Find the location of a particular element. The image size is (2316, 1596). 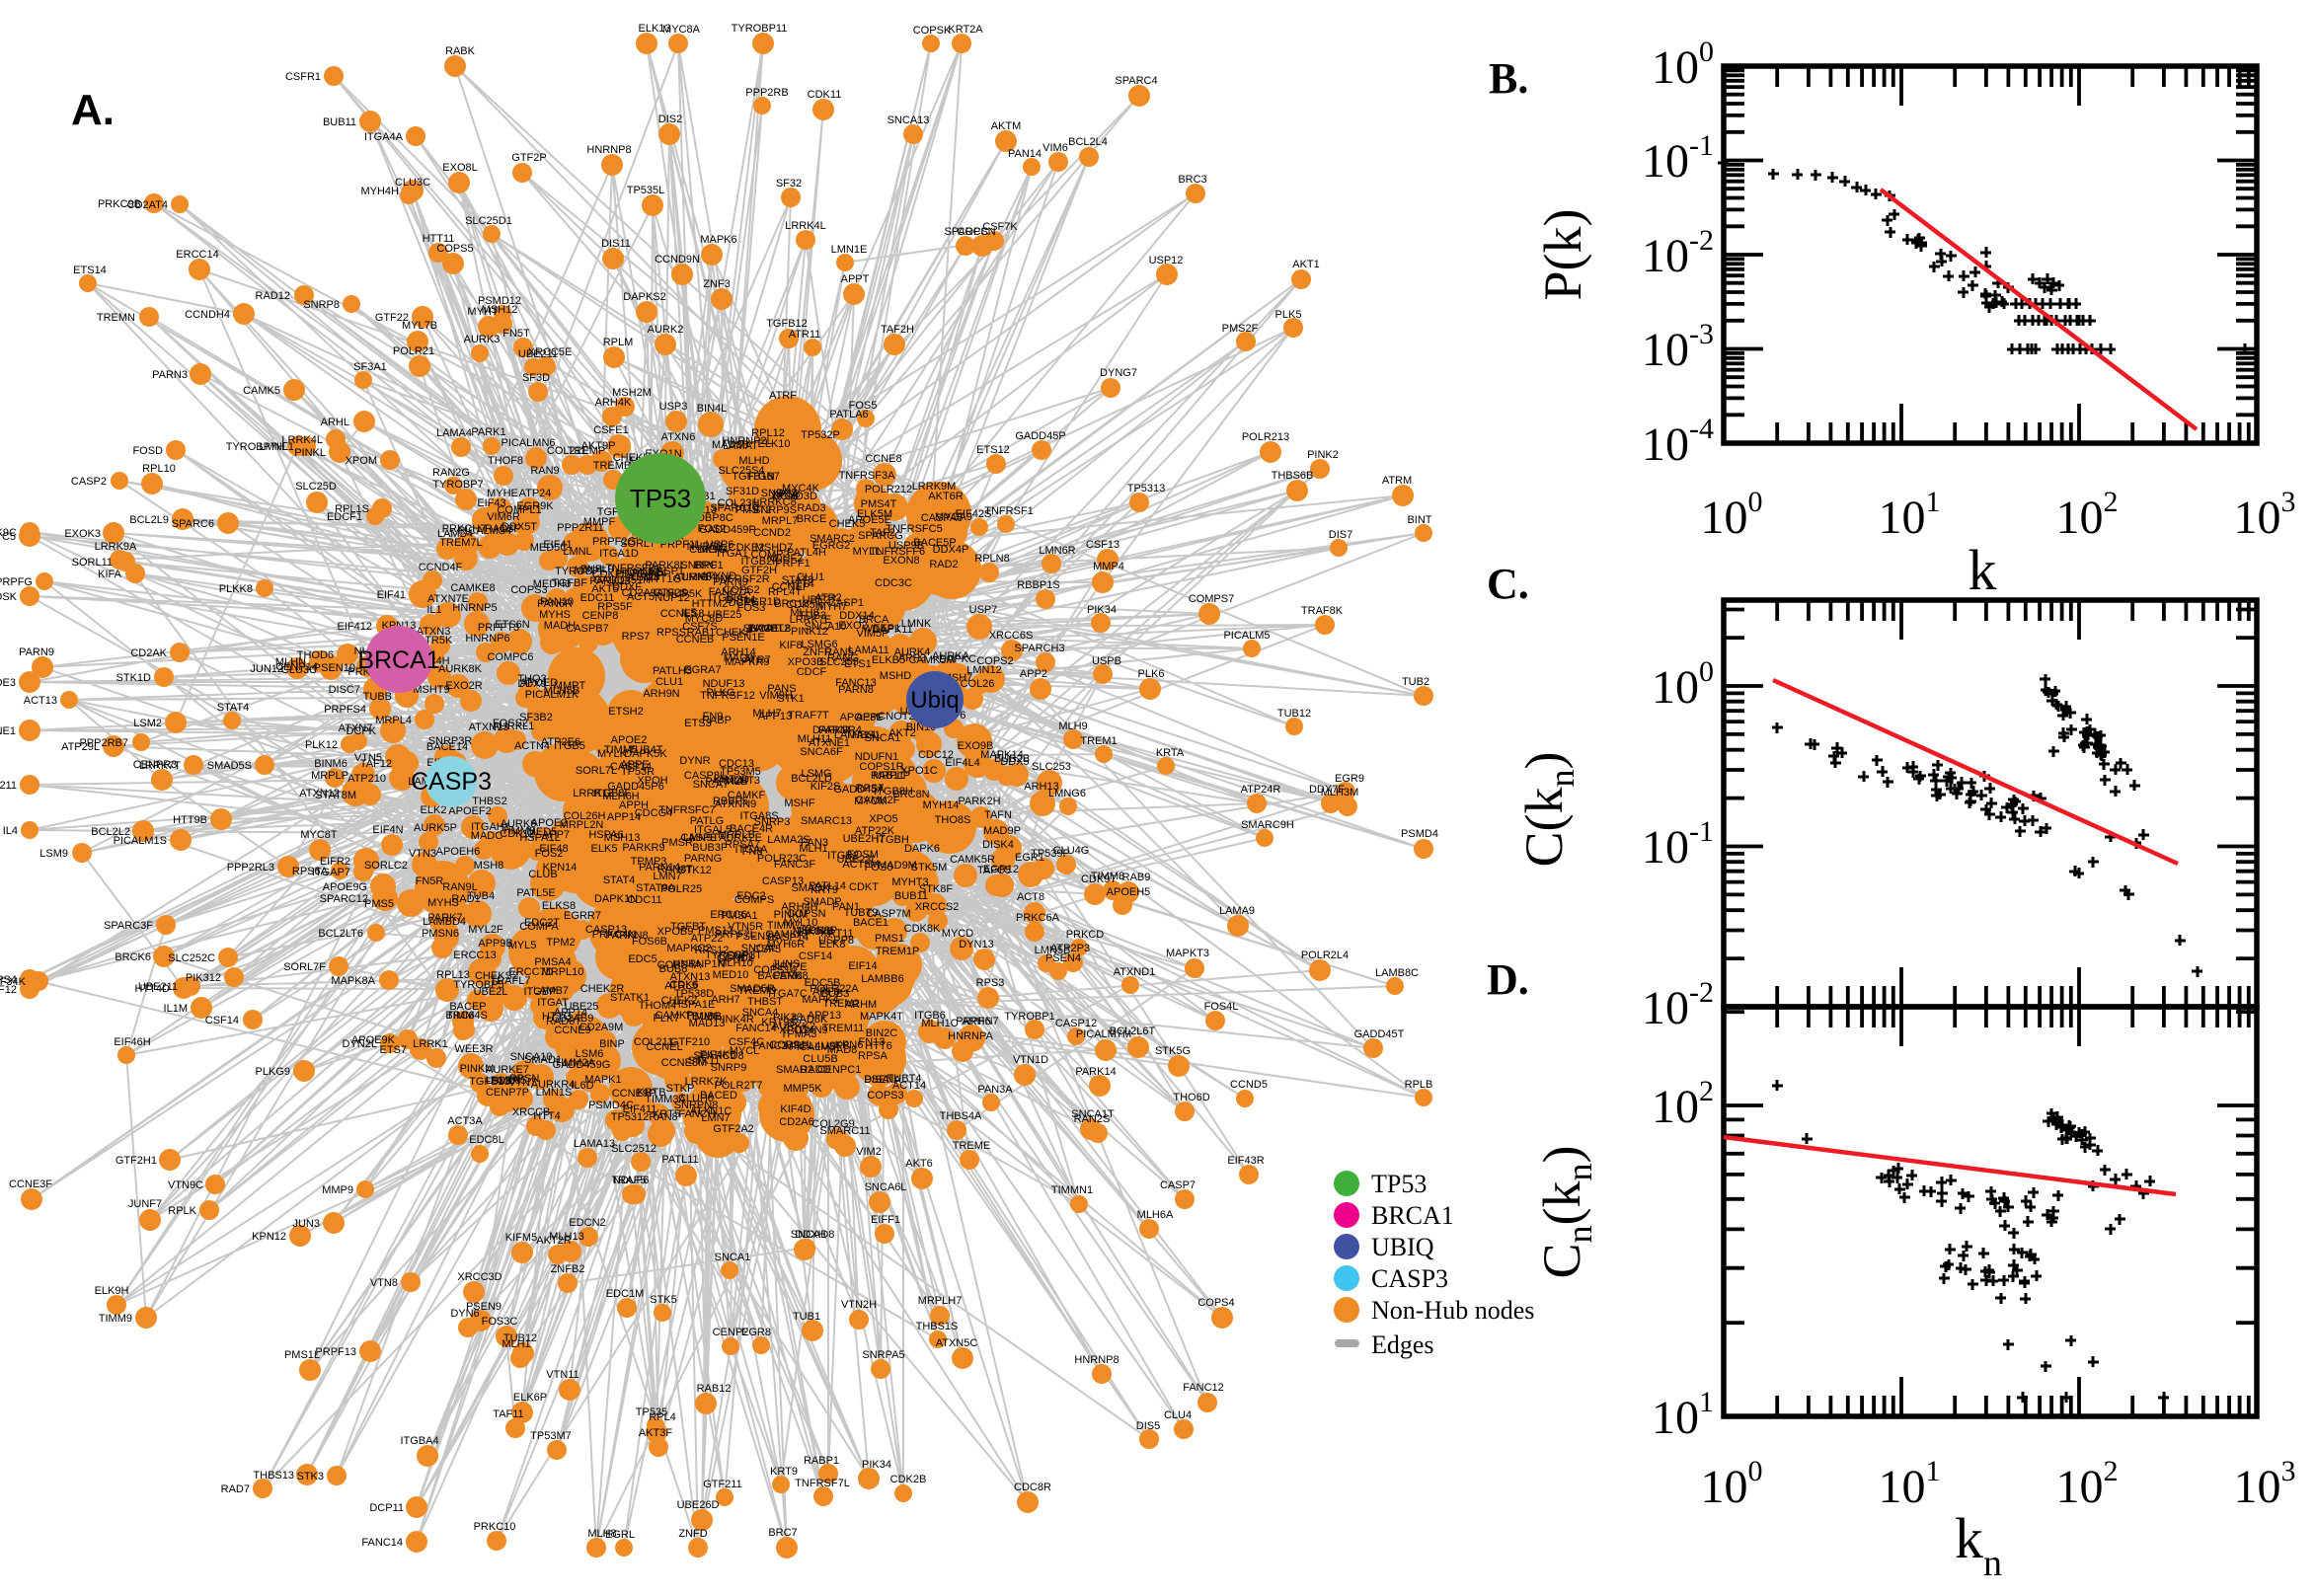

svg-text: KRT2A is located at coordinates (965, 30).